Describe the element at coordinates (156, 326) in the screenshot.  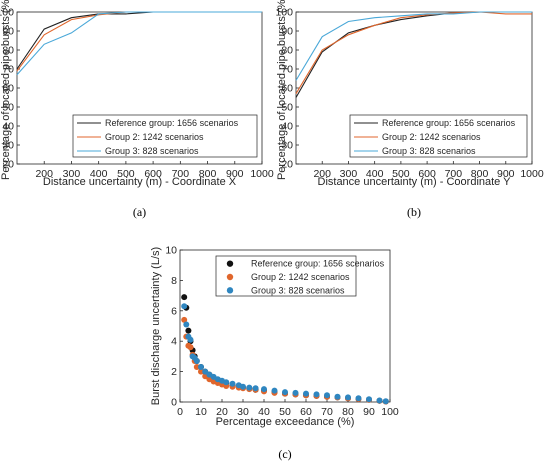
I see `y-axis-label: Burst discharge uncertainty (L/s)` at that location.